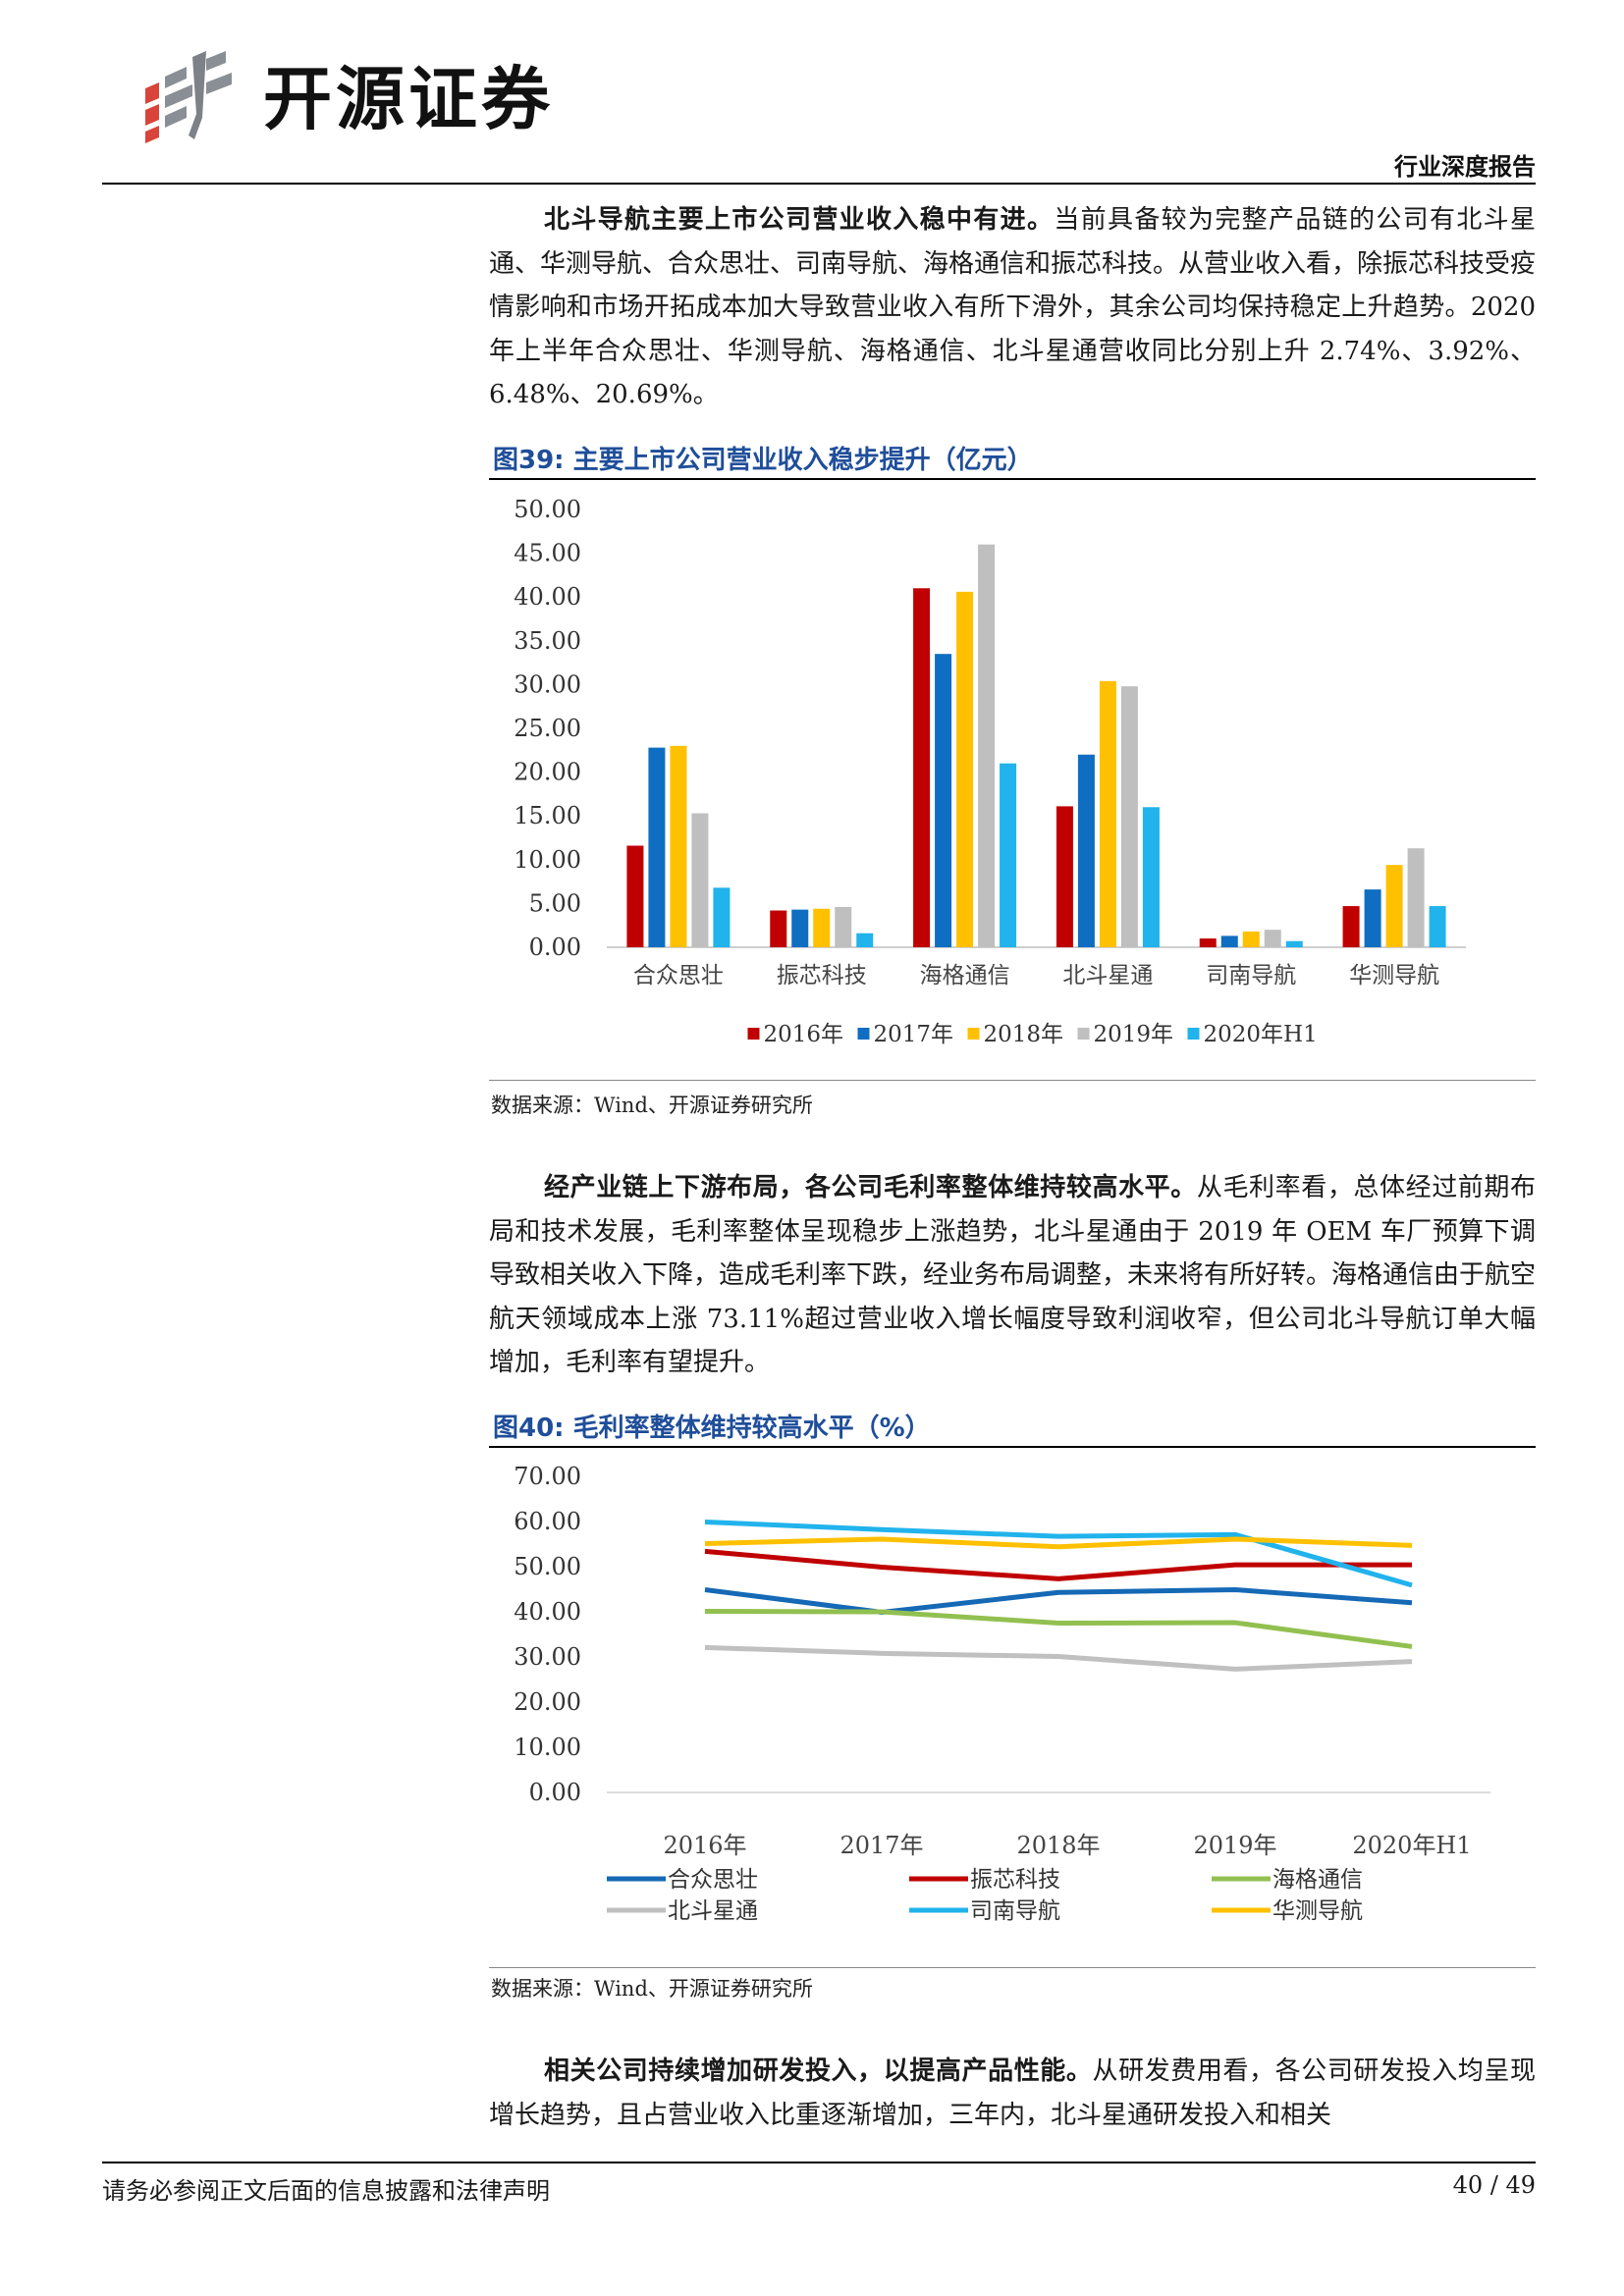 The height and width of the screenshot is (2296, 1624). Describe the element at coordinates (799, 220) in the screenshot. I see `paragraph-lead: 北斗导航主要上市公司营业收入稳中有进。` at that location.